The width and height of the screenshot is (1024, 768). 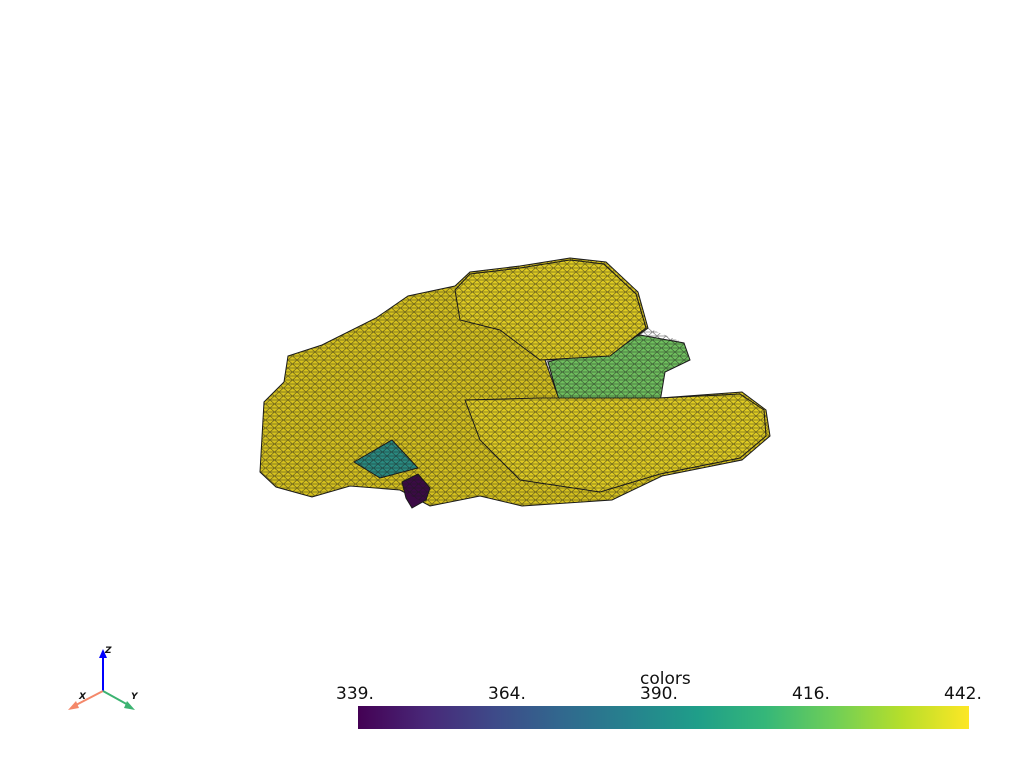 What do you see at coordinates (101, 679) in the screenshot?
I see `orientation-axes` at bounding box center [101, 679].